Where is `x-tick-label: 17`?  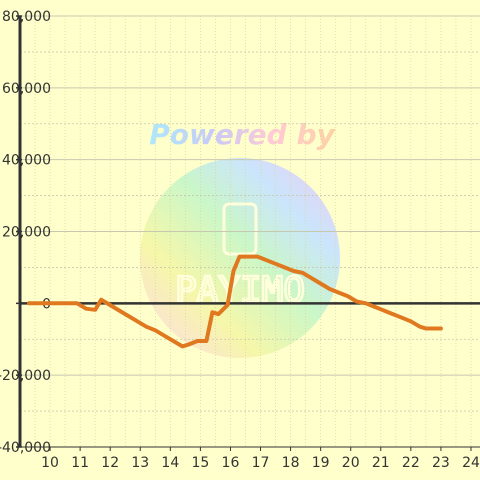 x-tick-label: 17 is located at coordinates (261, 463).